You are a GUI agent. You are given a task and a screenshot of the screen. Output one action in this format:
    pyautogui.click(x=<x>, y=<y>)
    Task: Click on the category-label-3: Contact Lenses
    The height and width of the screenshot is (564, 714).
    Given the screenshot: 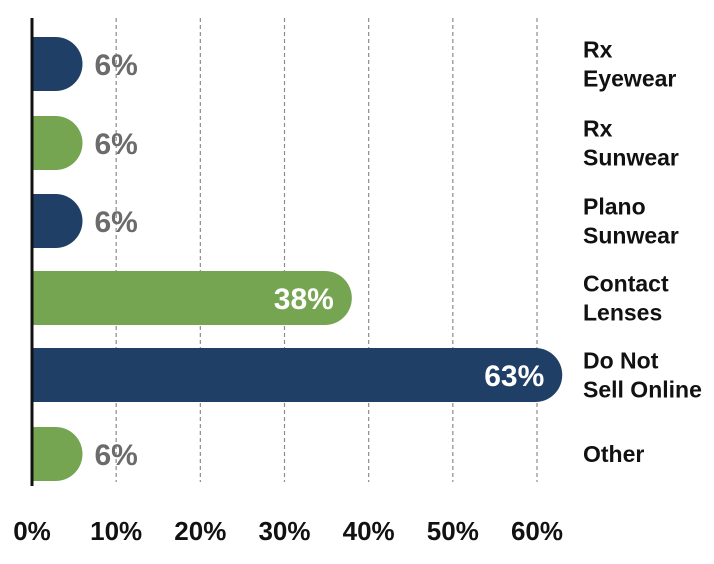 What is the action you would take?
    pyautogui.click(x=626, y=298)
    